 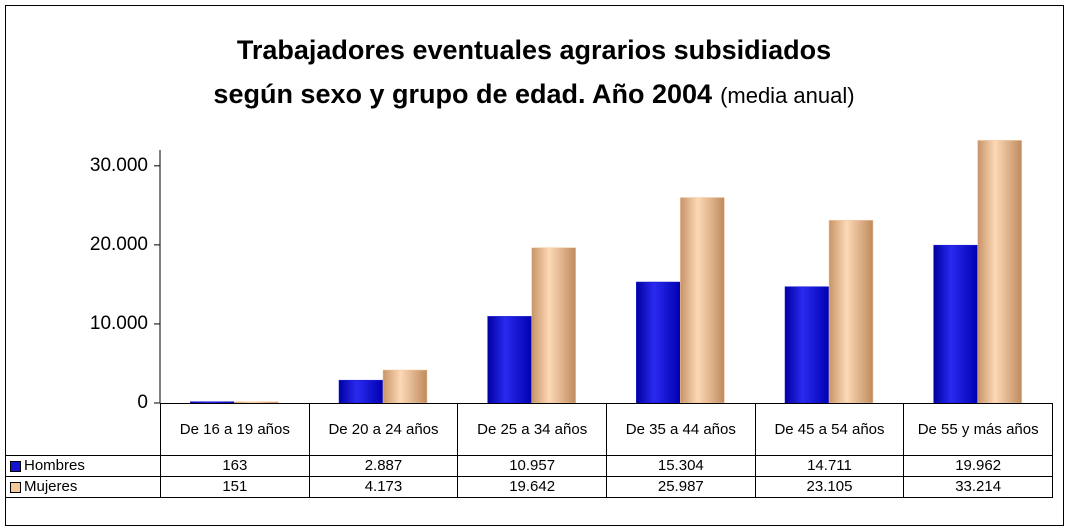 What do you see at coordinates (532, 466) in the screenshot?
I see `data-label: 10.957` at bounding box center [532, 466].